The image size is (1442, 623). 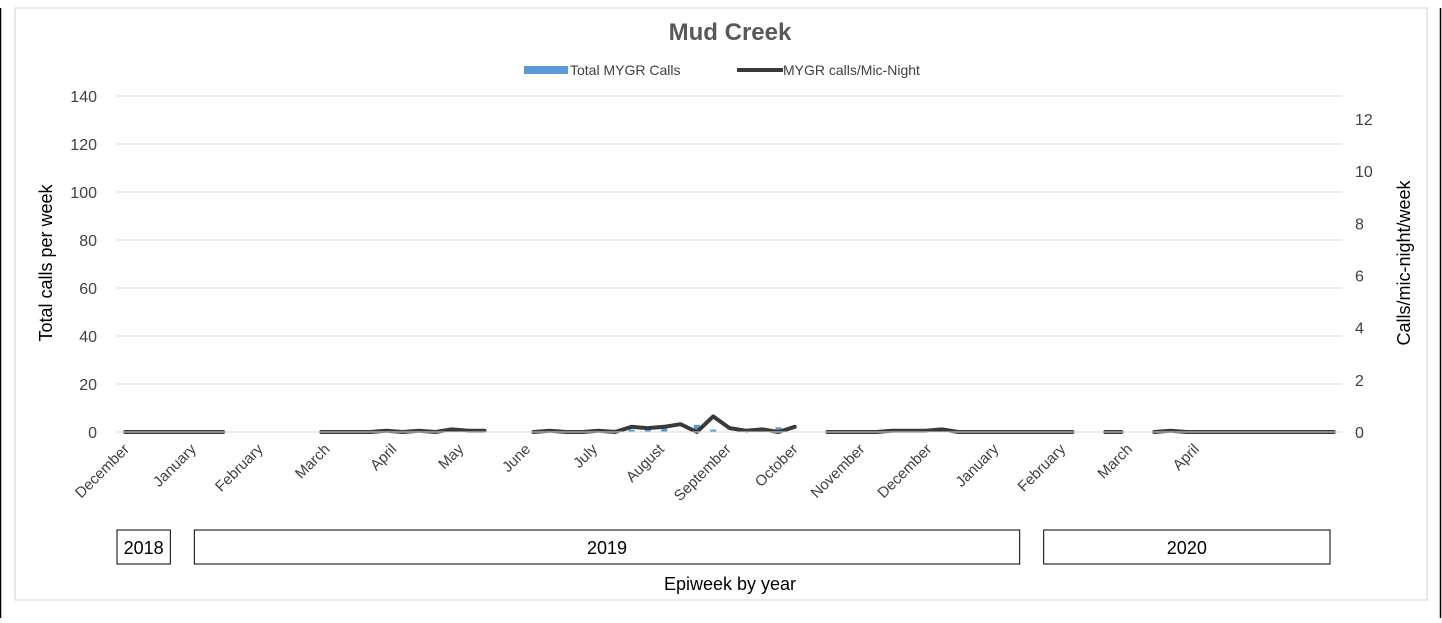 I want to click on y-right-tick-label: 6, so click(x=1359, y=277).